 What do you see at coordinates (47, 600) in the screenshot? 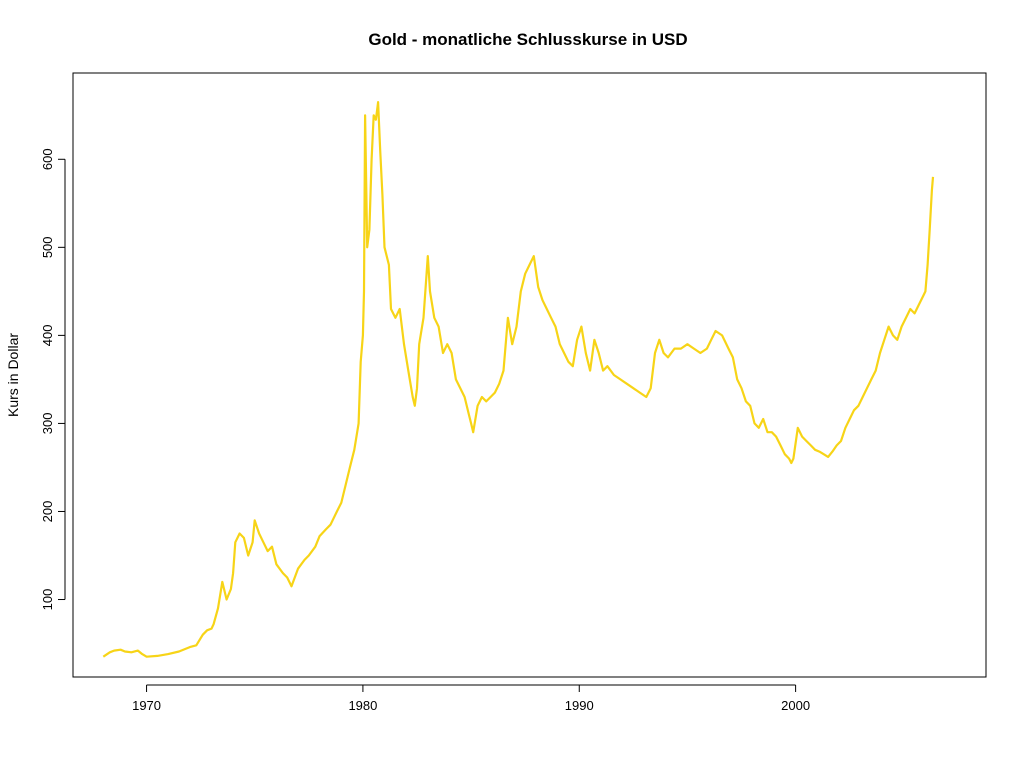
I see `y-tick-label: 100` at bounding box center [47, 600].